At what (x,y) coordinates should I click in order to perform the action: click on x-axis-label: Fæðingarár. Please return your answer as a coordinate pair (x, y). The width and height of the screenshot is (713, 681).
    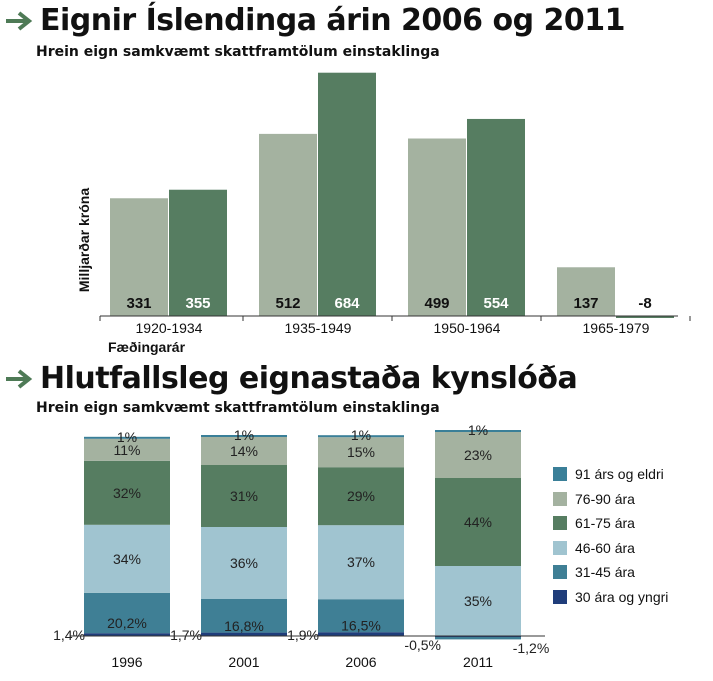
    Looking at the image, I should click on (147, 347).